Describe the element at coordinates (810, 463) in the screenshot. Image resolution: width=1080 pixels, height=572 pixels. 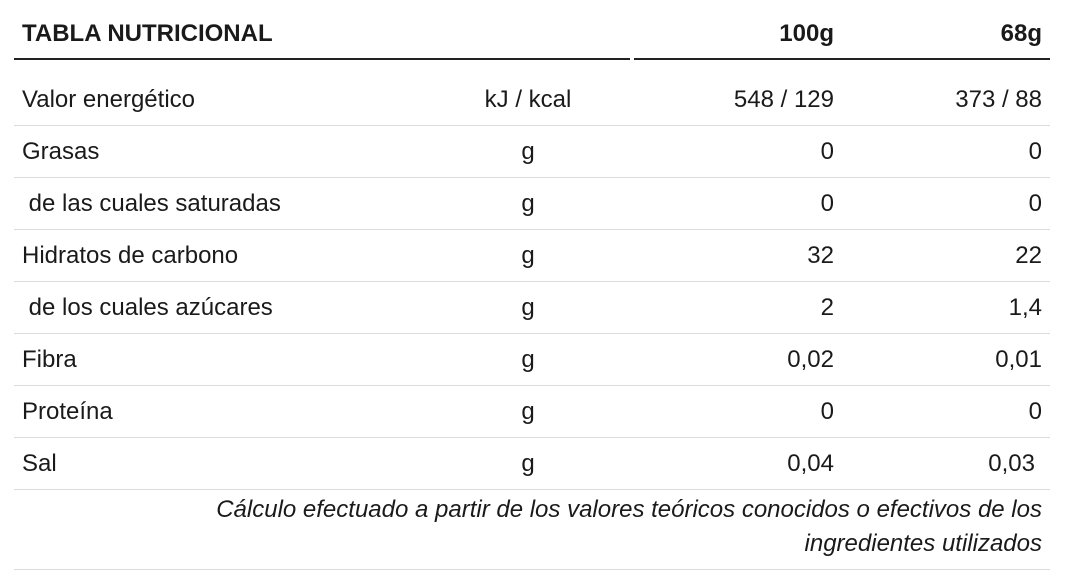
I see `value-per-100g: 0,04` at that location.